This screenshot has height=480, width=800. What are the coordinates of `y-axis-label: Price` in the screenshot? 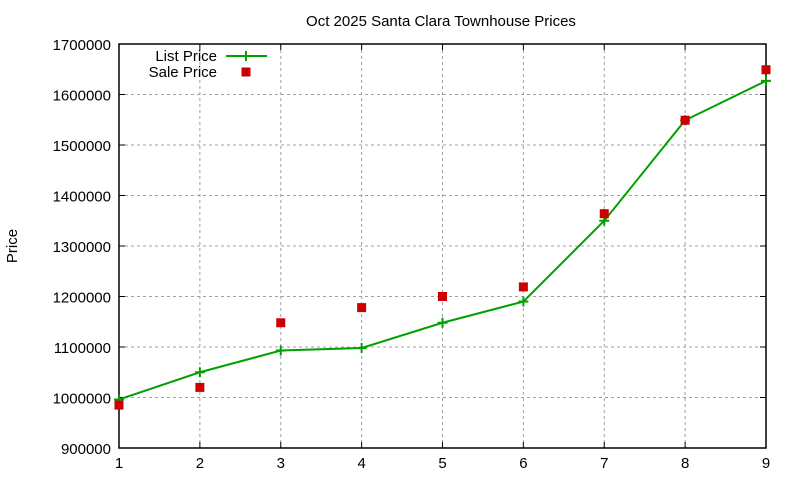 It's located at (12, 246).